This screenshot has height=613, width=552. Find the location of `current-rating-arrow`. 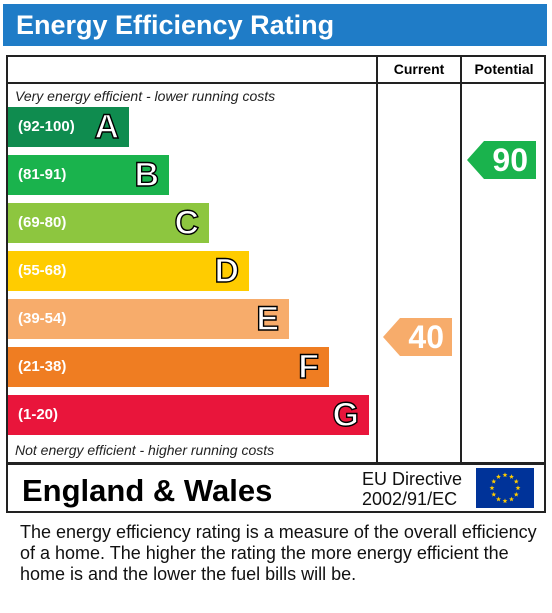

current-rating-arrow is located at coordinates (417, 337).